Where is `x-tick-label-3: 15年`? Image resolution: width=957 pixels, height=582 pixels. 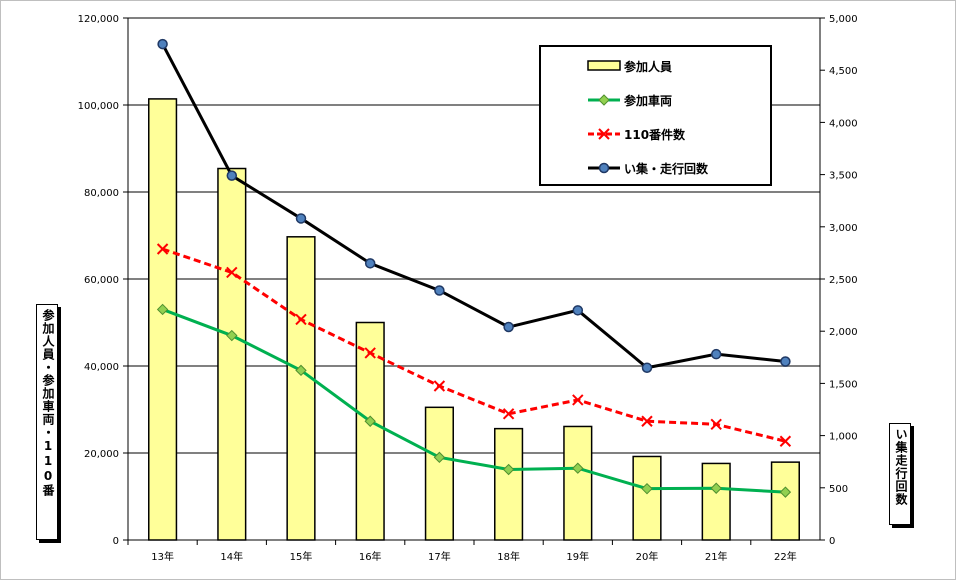
x-tick-label-3: 15年 is located at coordinates (301, 556).